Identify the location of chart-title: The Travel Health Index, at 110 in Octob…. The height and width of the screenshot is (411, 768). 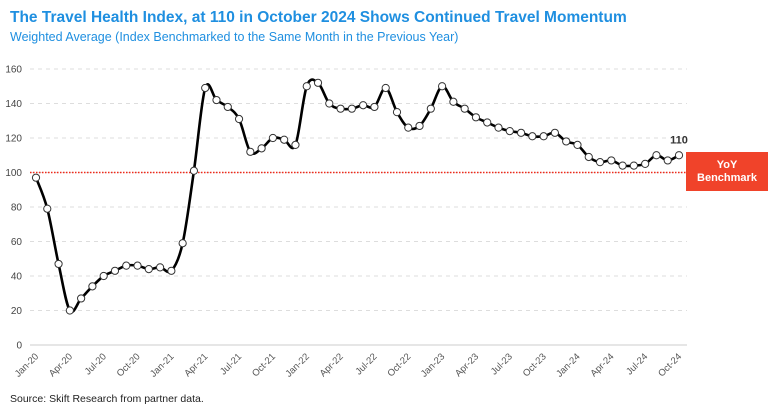
(318, 17).